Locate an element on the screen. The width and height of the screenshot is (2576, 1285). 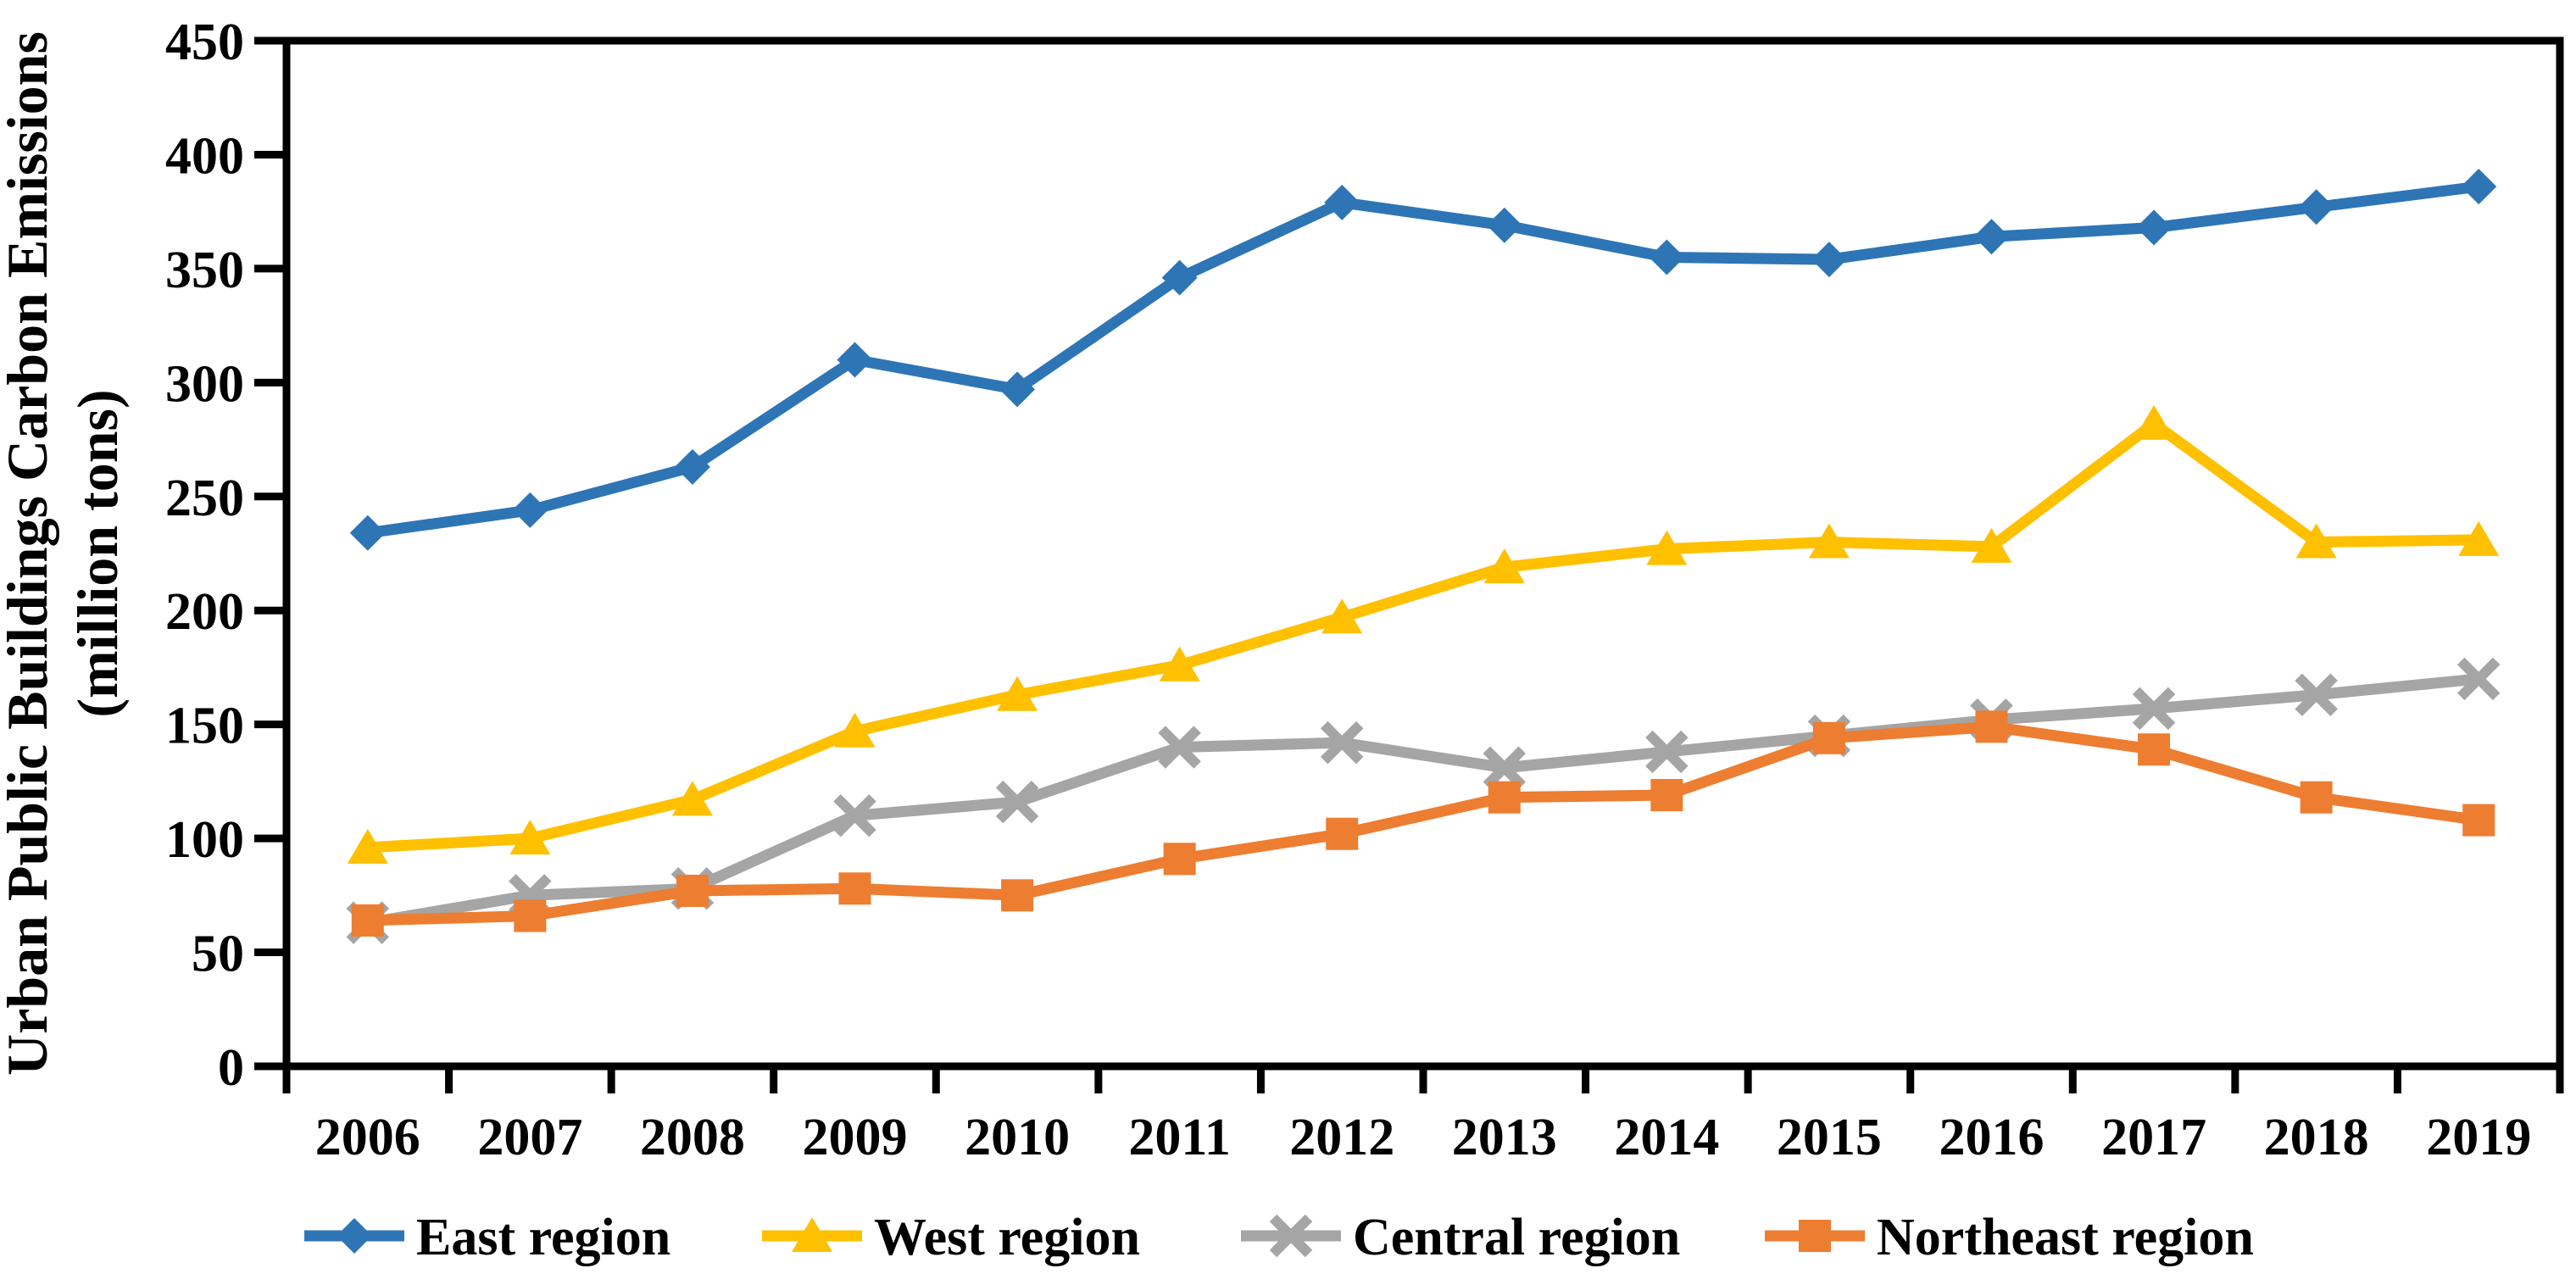
legend-label: East region is located at coordinates (543, 1237).